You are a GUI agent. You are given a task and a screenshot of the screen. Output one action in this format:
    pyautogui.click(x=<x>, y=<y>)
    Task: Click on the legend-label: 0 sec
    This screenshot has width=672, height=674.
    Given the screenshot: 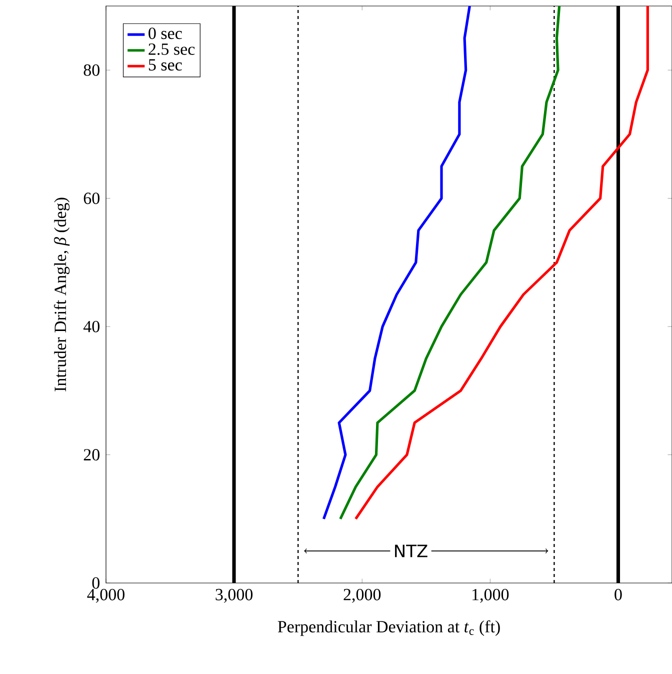 What is the action you would take?
    pyautogui.click(x=165, y=34)
    